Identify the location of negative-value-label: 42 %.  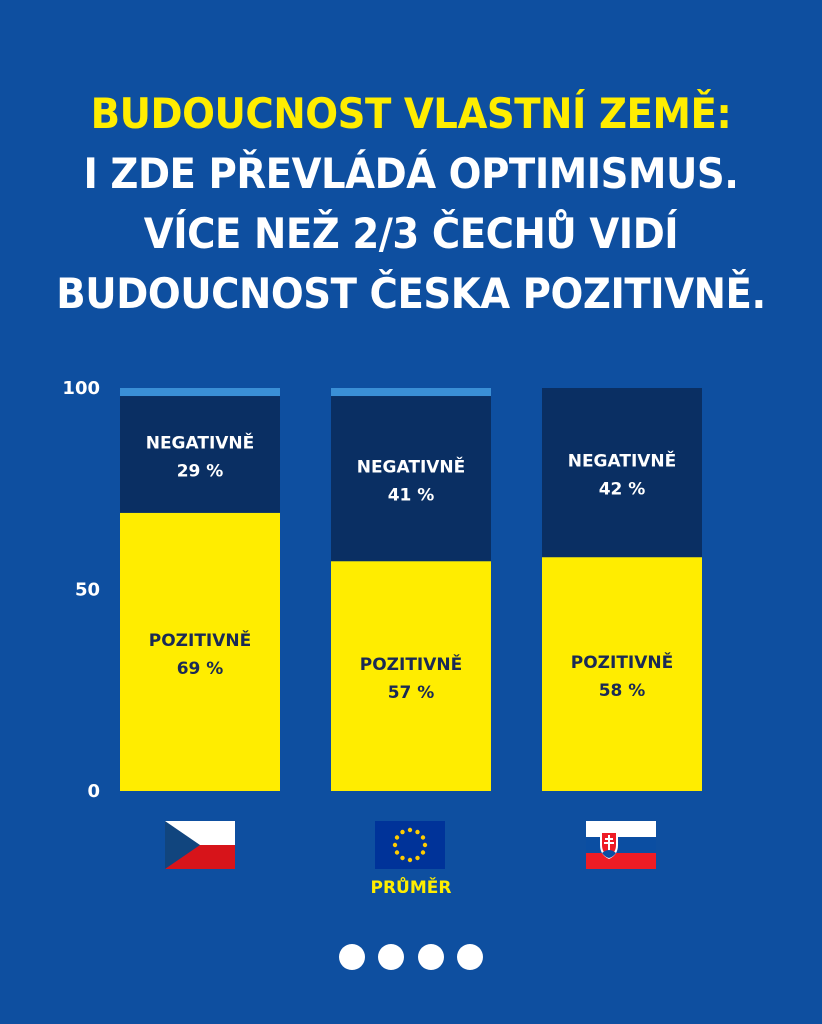
(622, 490).